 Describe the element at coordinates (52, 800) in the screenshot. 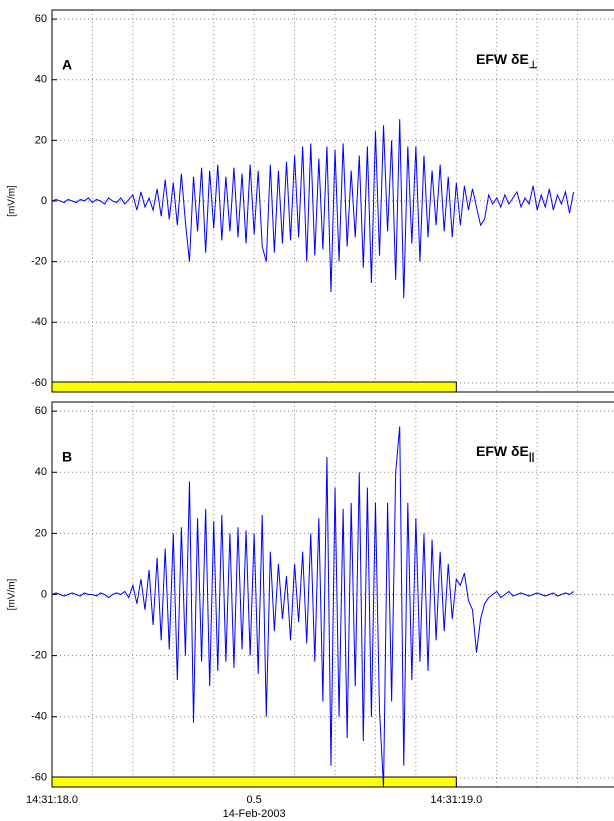

I see `x-tick-label: 14:31:18.0` at that location.